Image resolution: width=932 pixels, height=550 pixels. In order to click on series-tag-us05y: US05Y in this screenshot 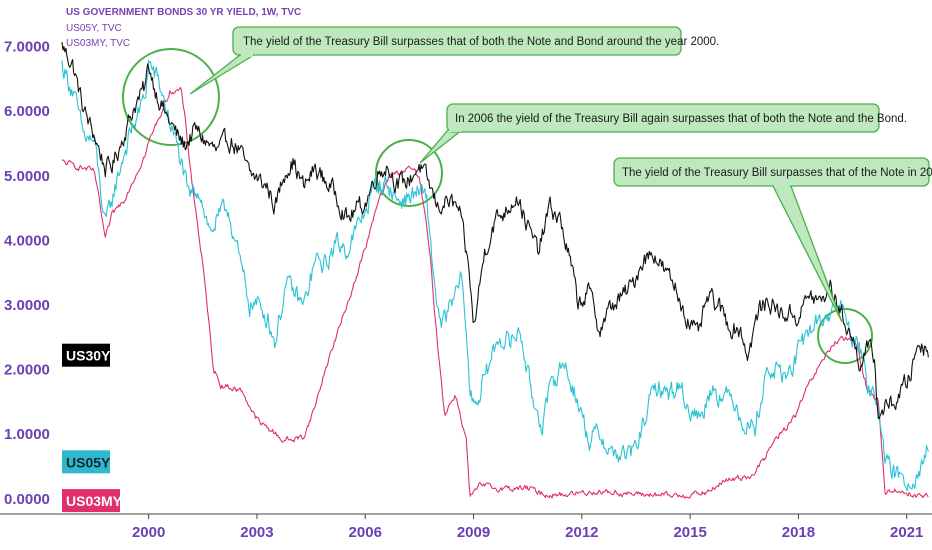, I will do `click(86, 462)`.